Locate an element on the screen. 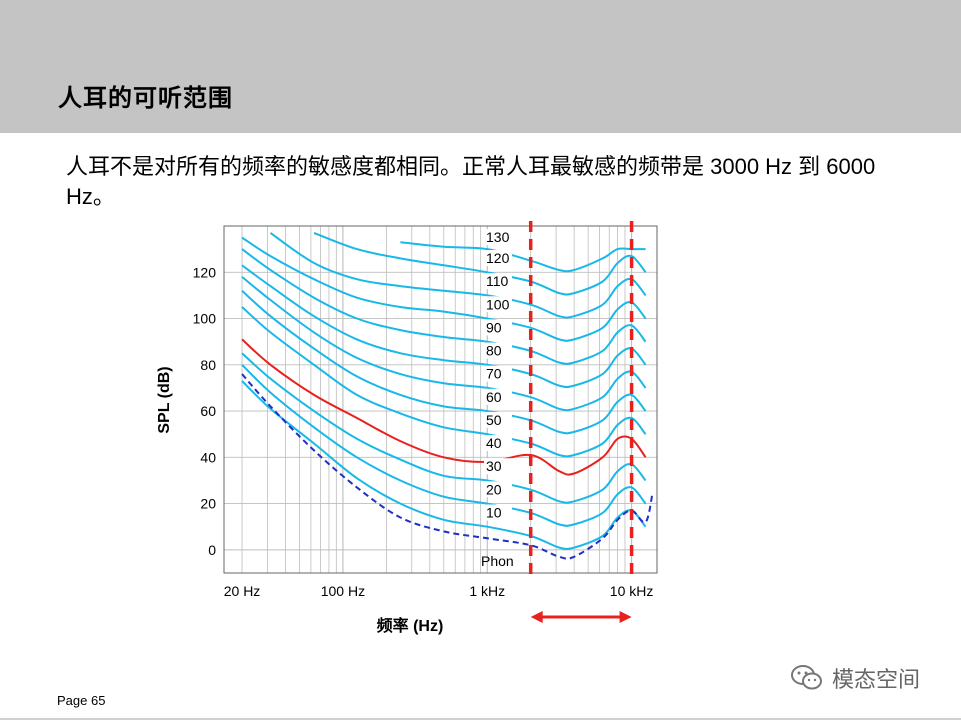 The image size is (961, 721). curve-label: 70 is located at coordinates (494, 374).